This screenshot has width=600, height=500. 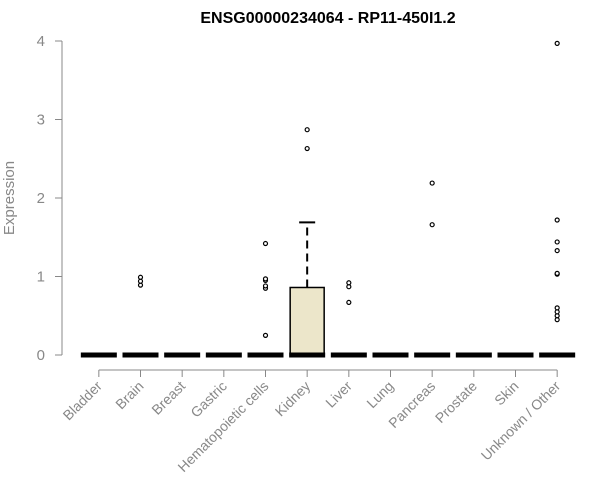 What do you see at coordinates (168, 398) in the screenshot?
I see `x-tick-label: Breast` at bounding box center [168, 398].